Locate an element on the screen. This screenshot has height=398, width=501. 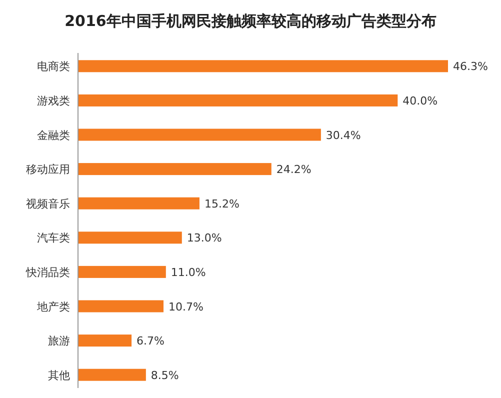
data-label: 11.0% is located at coordinates (188, 272).